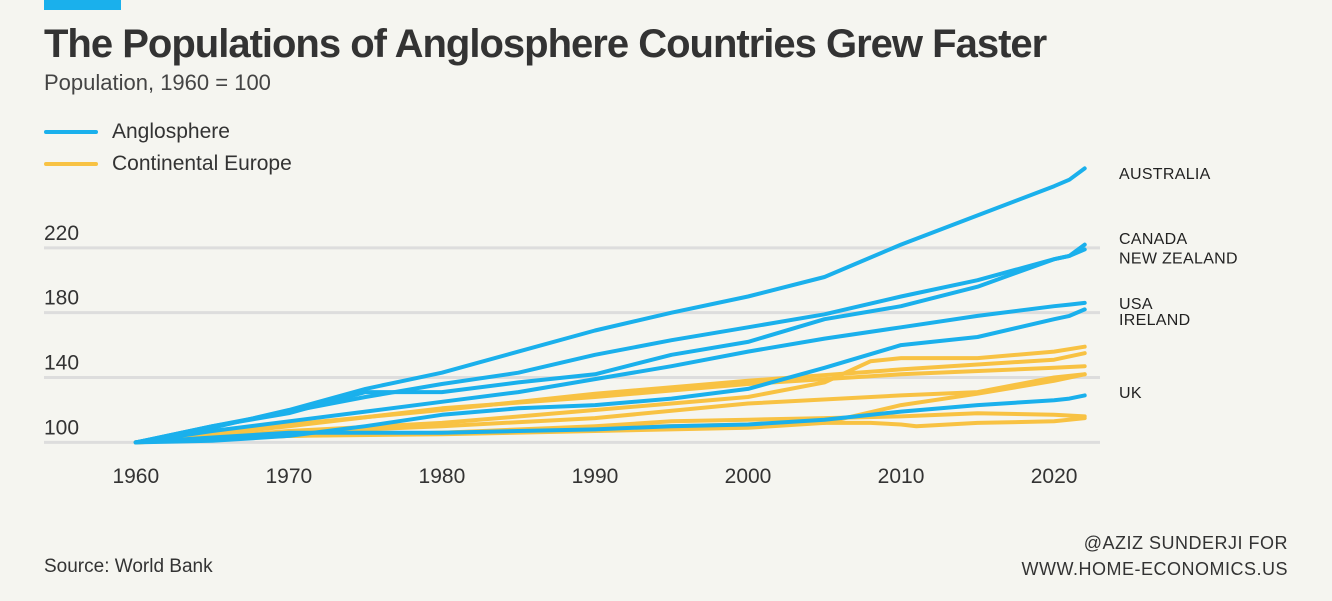  What do you see at coordinates (1136, 304) in the screenshot?
I see `series-label-usa: USA` at bounding box center [1136, 304].